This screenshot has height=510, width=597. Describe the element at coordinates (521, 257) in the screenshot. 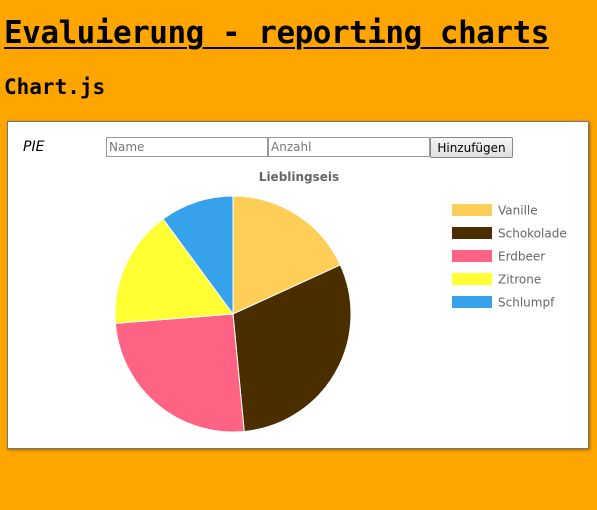

I see `legend-label-erdbeer: Erdbeer` at that location.